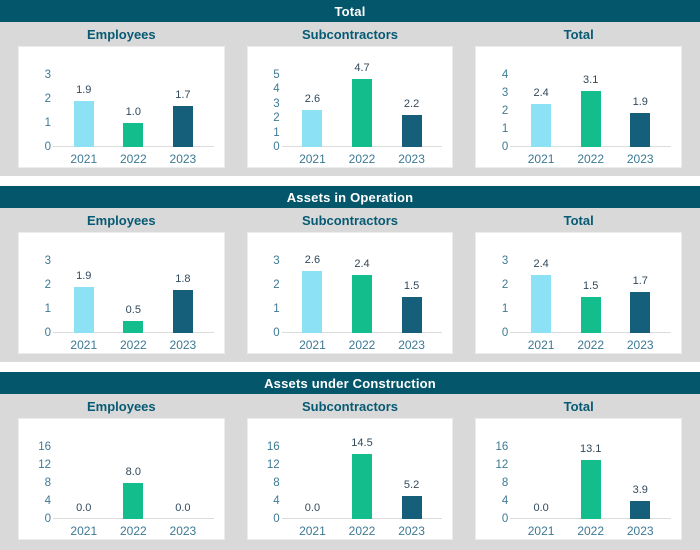 Image resolution: width=700 pixels, height=550 pixels. Describe the element at coordinates (362, 68) in the screenshot. I see `bar-value-label: 4.7` at that location.